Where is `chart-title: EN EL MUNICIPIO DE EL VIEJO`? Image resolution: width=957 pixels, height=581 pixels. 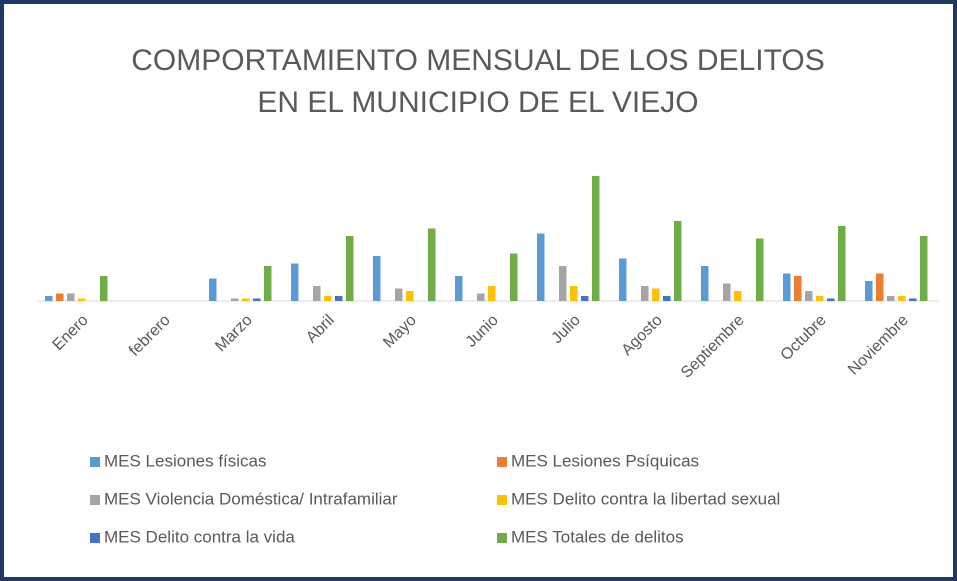 chart-title: EN EL MUNICIPIO DE EL VIEJO is located at coordinates (477, 102).